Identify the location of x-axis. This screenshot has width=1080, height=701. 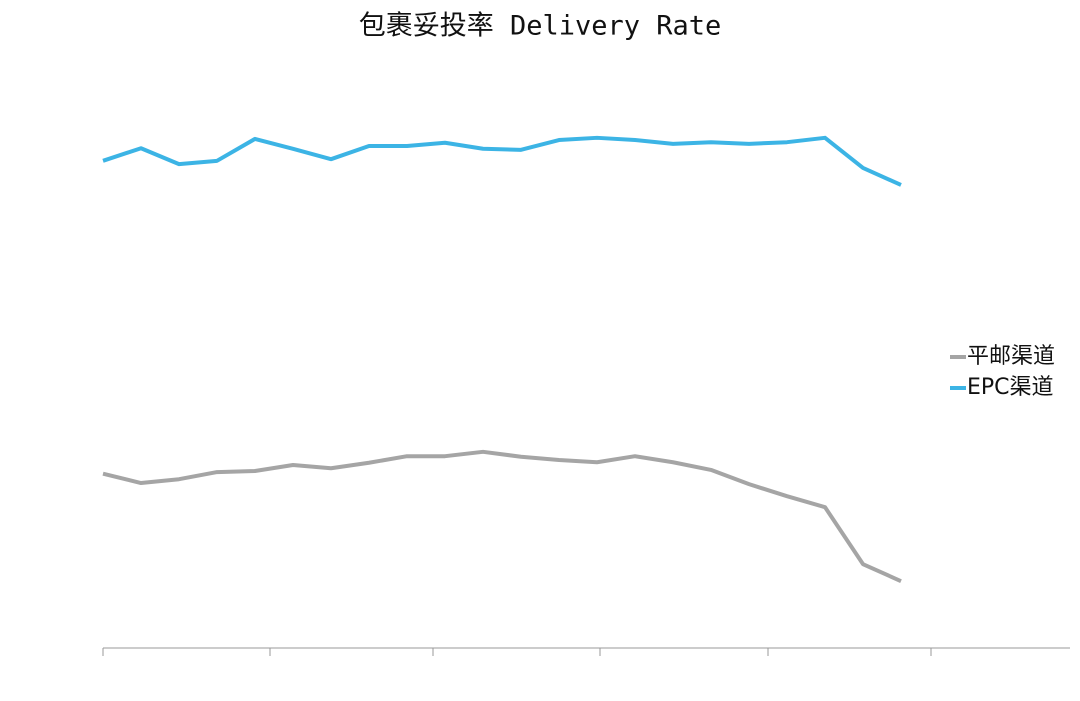
(586, 651).